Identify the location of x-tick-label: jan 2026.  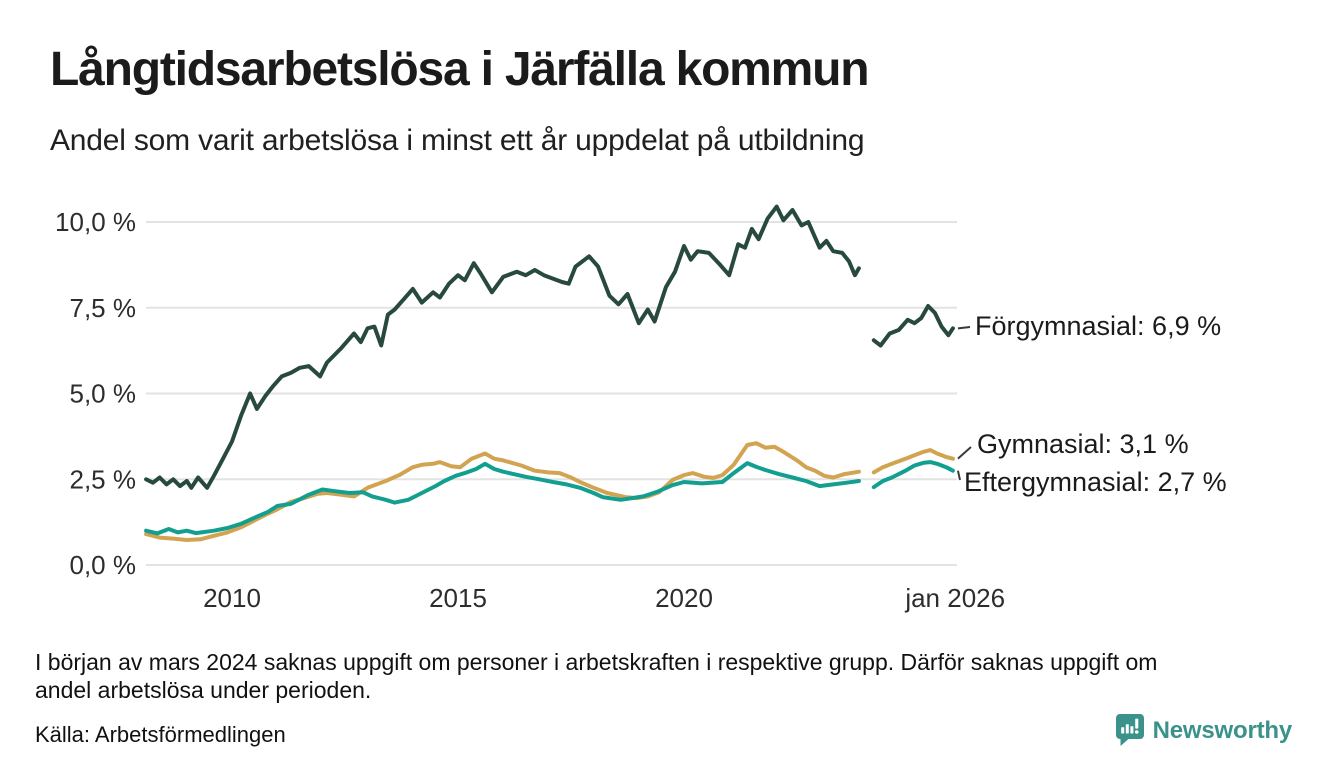
(954, 598).